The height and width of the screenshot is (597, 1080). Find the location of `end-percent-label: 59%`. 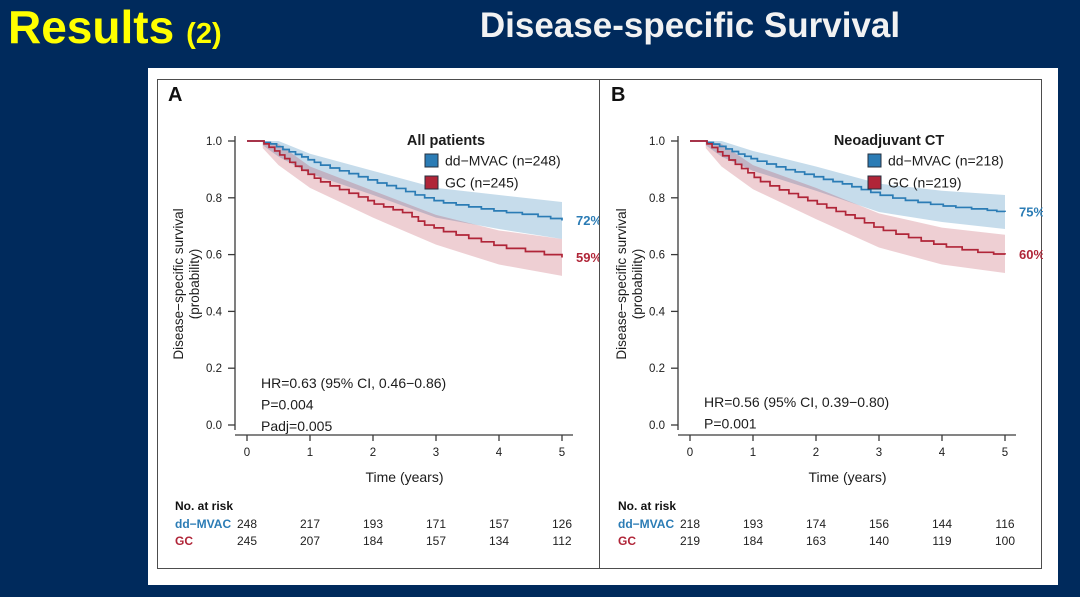

end-percent-label: 59% is located at coordinates (588, 257).